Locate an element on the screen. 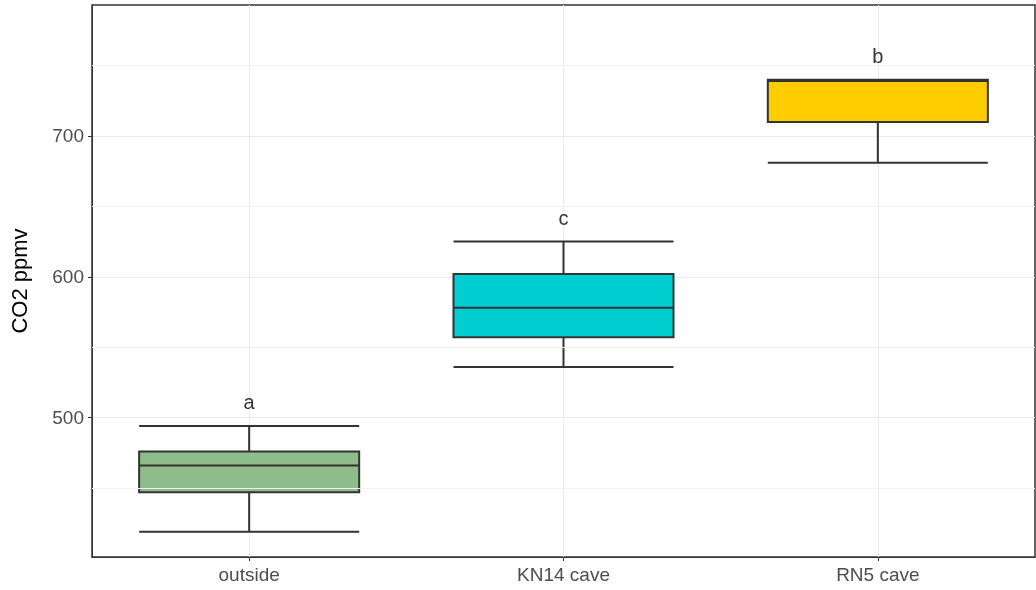  x-tick-label: KN14 cave is located at coordinates (563, 574).